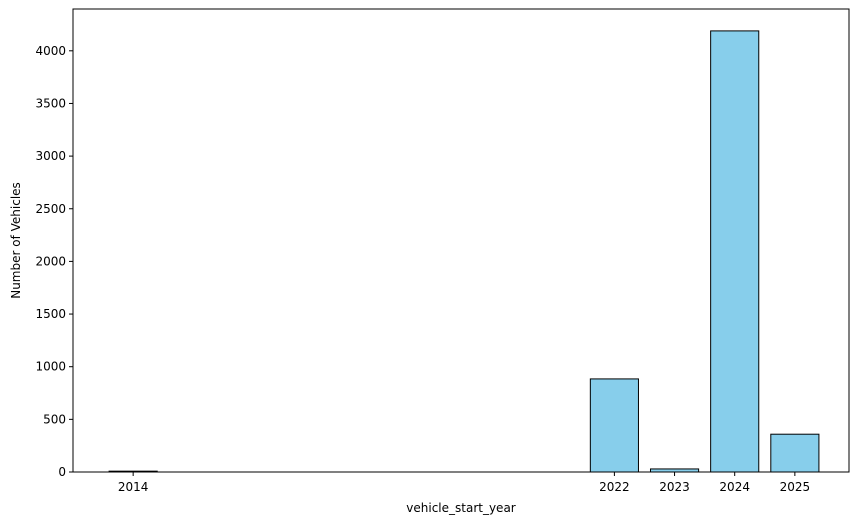  What do you see at coordinates (133, 487) in the screenshot?
I see `x-tick-label: 2014` at bounding box center [133, 487].